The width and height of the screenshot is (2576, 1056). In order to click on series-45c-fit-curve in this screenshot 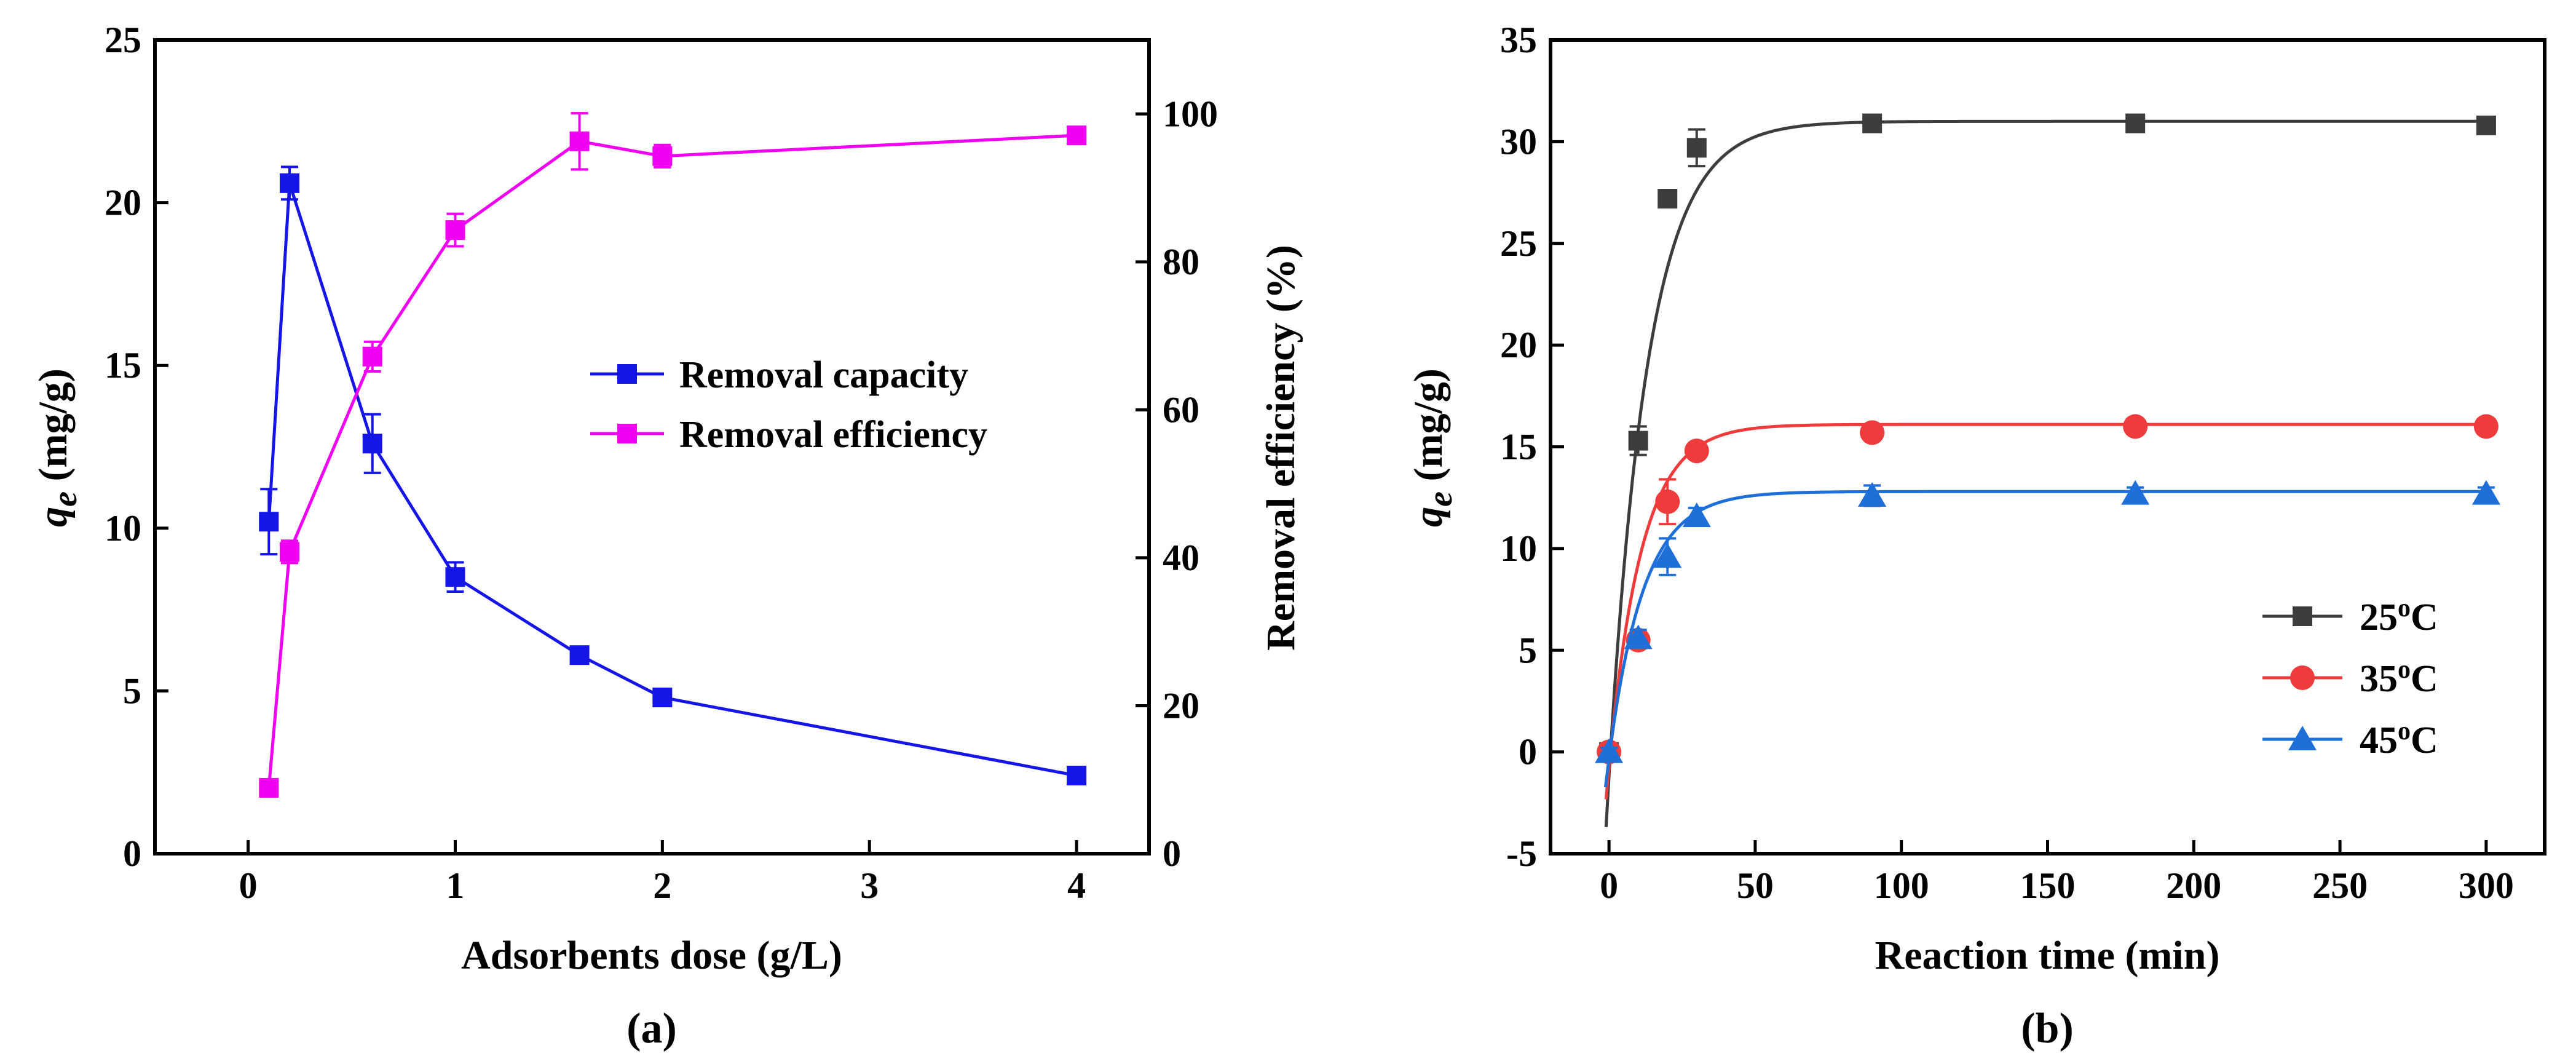, I will do `click(2045, 639)`.